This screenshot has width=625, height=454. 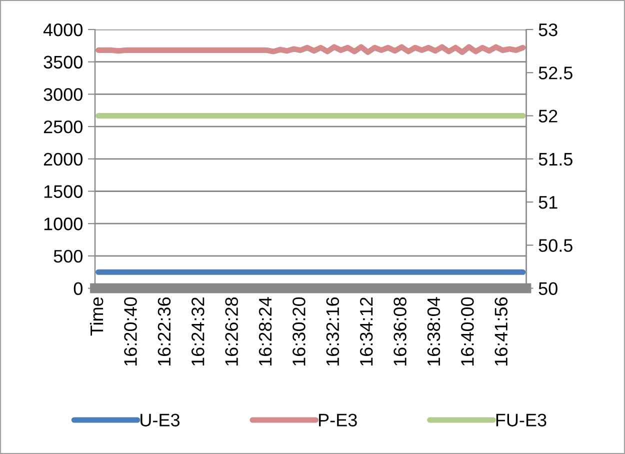 I want to click on y-tick-label: 2000, so click(x=63, y=159).